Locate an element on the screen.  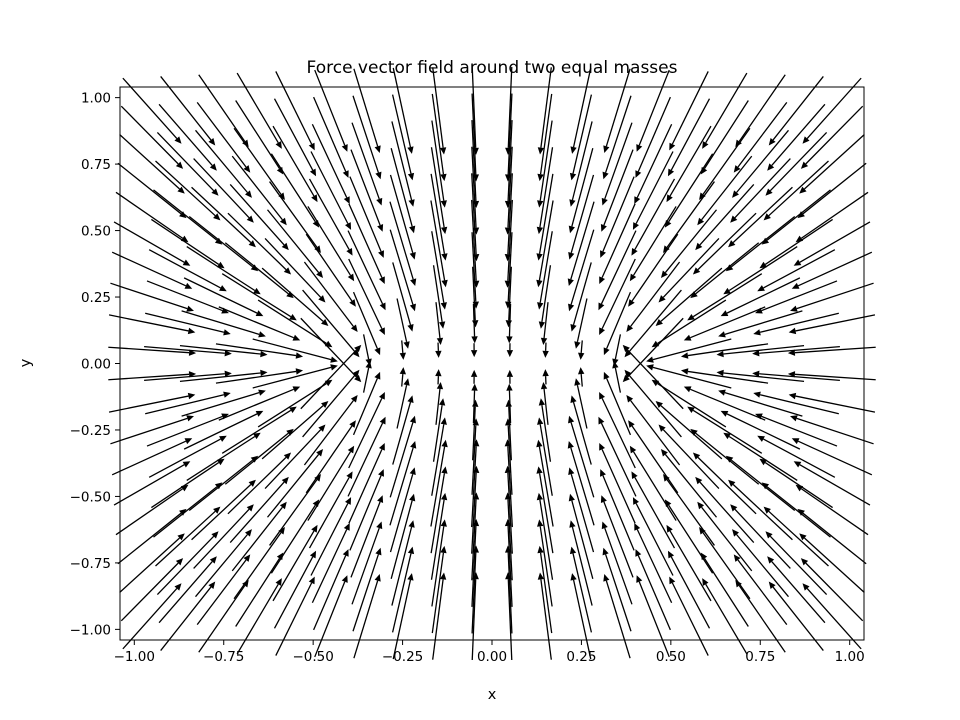
x-tick-label: −0.50 is located at coordinates (312, 657).